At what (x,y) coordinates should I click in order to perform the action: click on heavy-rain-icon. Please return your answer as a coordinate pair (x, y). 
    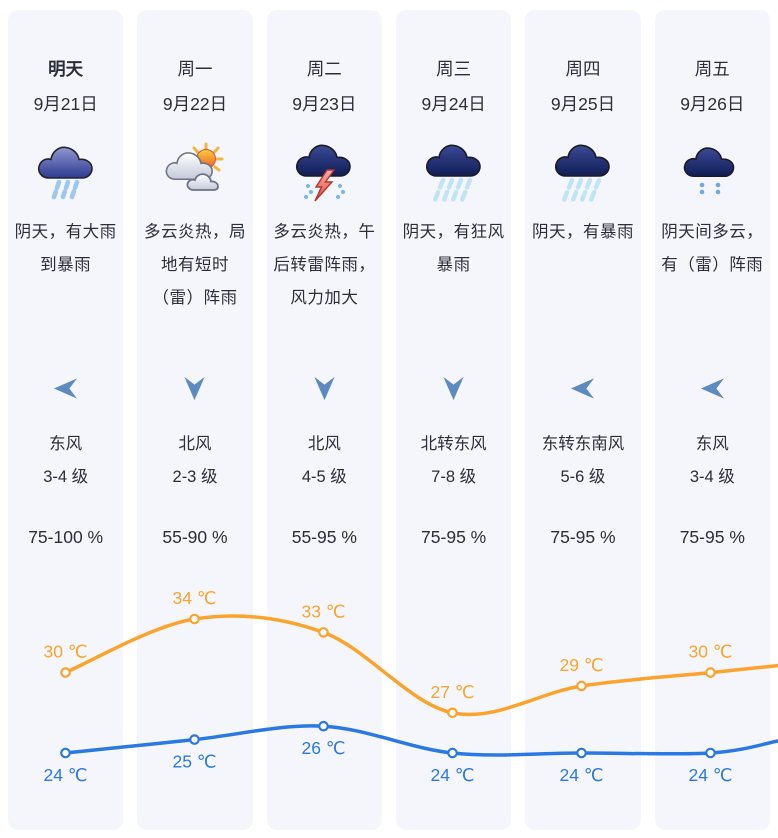
    Looking at the image, I should click on (65, 171).